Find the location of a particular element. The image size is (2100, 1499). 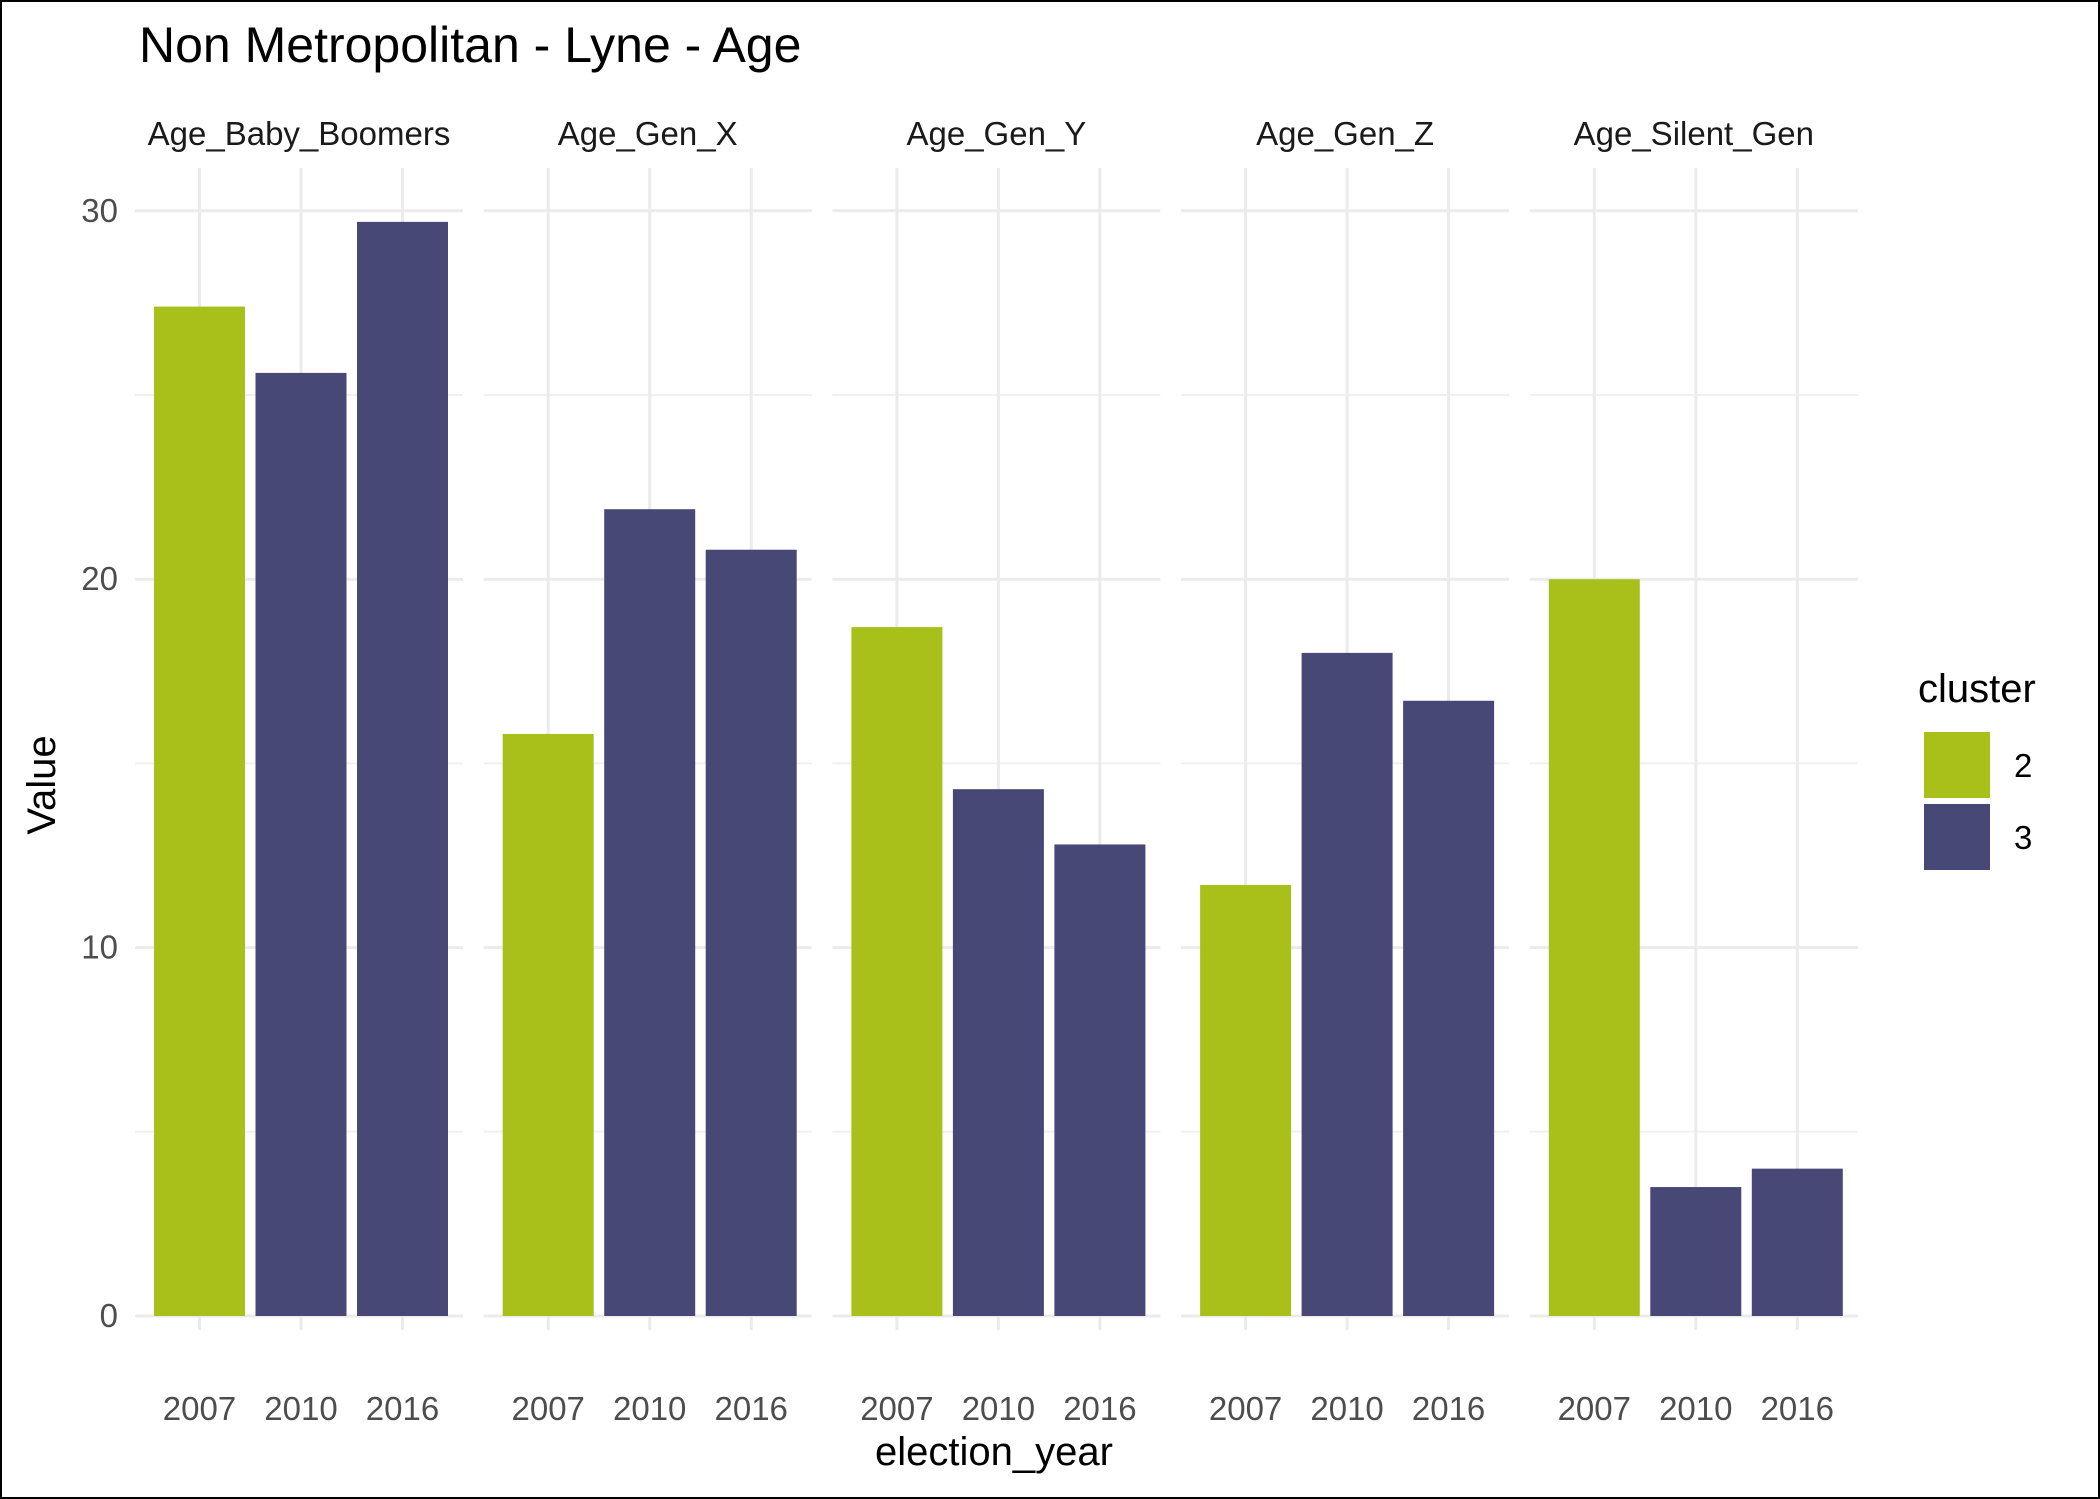

chart-title: Non Metropolitan - Lyne - Age is located at coordinates (470, 45).